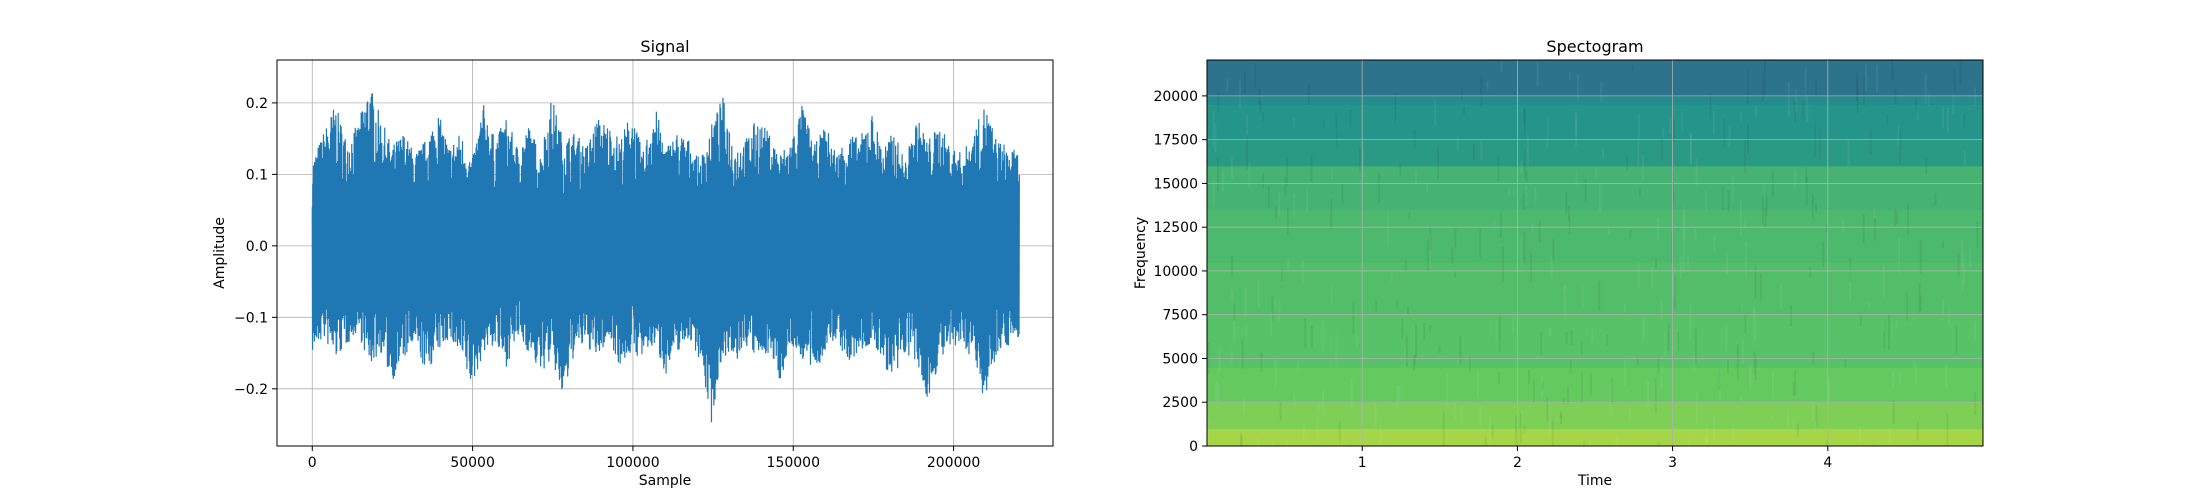 This screenshot has width=2200, height=500. Describe the element at coordinates (220, 253) in the screenshot. I see `signal-y-axis-label: Amplitude` at that location.